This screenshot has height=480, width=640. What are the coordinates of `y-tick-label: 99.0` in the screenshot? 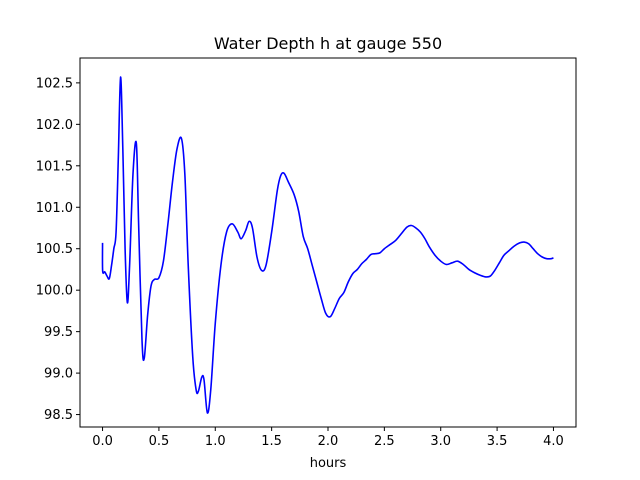 It's located at (58, 374).